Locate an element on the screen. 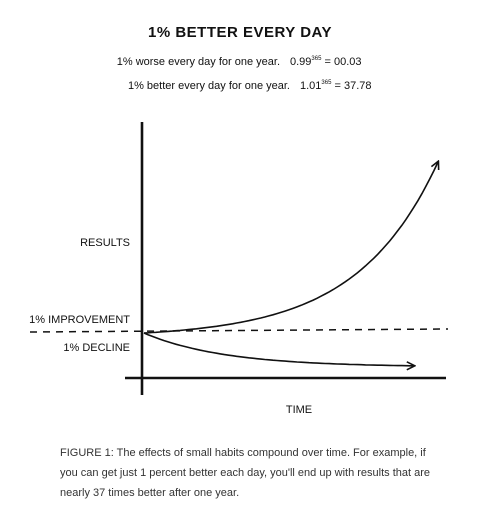 This screenshot has width=480, height=520. y-axis-label: RESULTS is located at coordinates (105, 243).